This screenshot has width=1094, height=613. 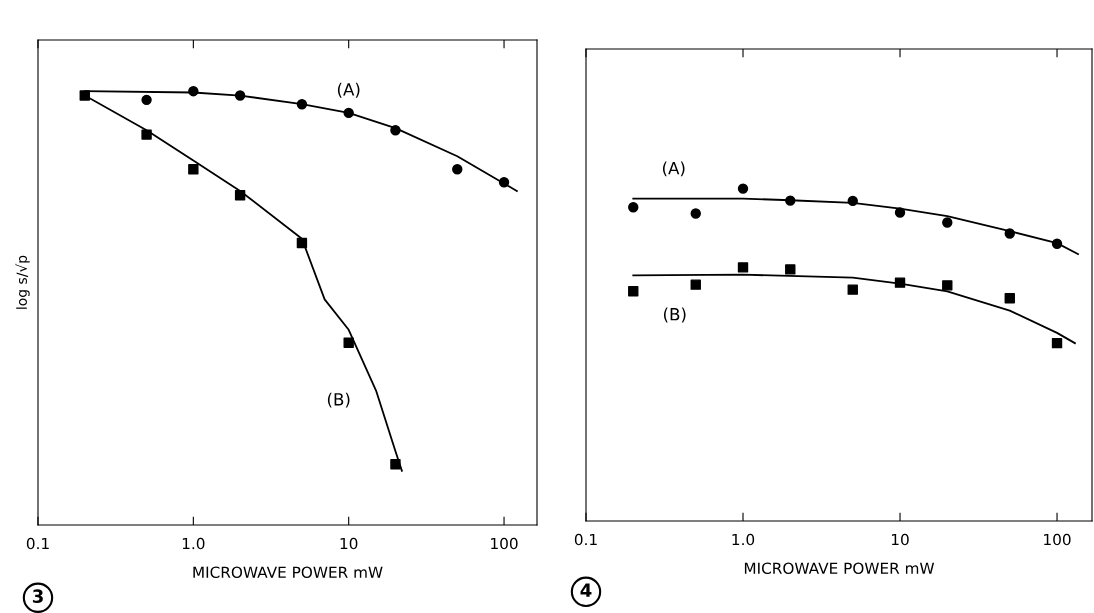 What do you see at coordinates (674, 315) in the screenshot?
I see `series-label: (B)` at bounding box center [674, 315].